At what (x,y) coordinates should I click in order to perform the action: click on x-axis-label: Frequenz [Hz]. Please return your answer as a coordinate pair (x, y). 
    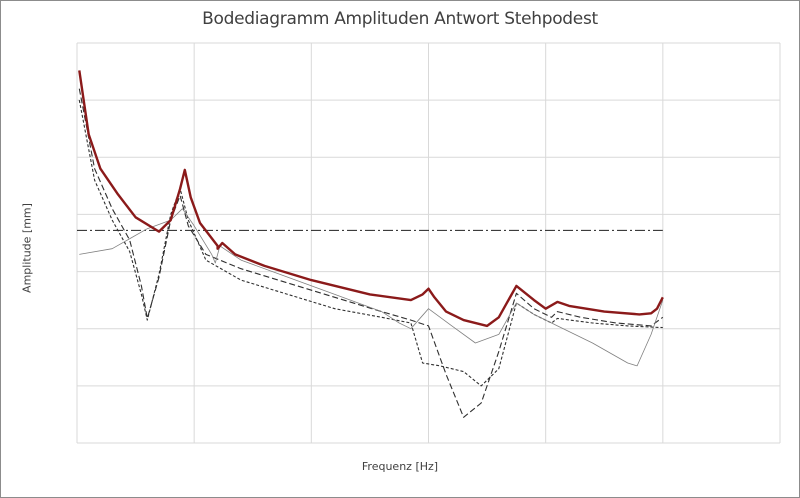
    Looking at the image, I should click on (400, 466).